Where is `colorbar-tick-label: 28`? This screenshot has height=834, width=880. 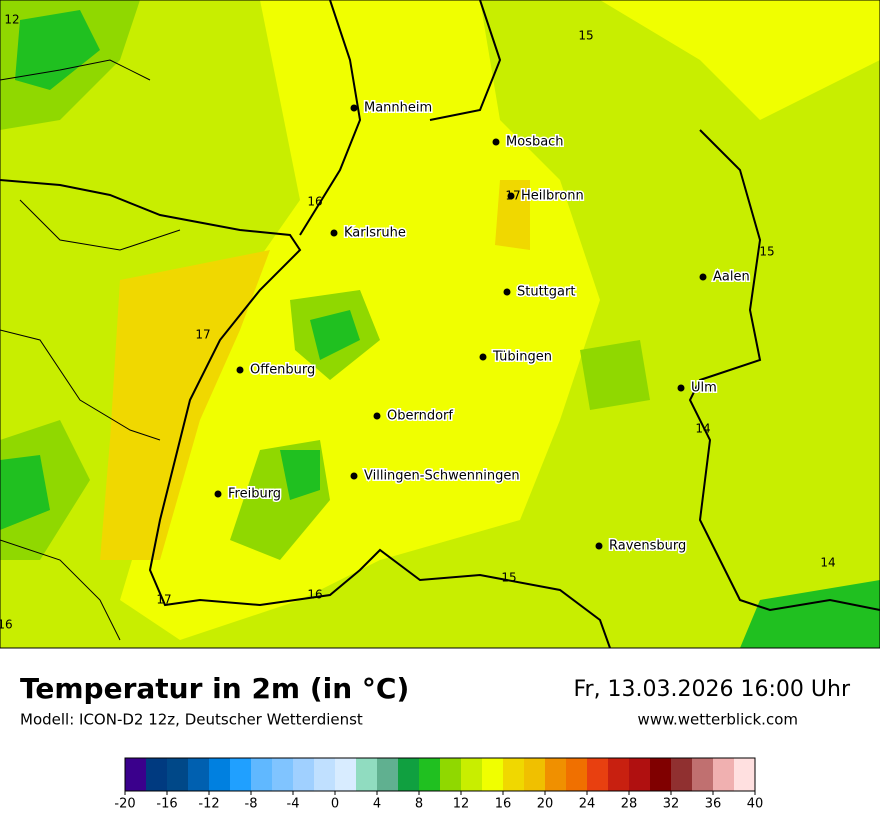
colorbar-tick-label: 28 is located at coordinates (629, 804).